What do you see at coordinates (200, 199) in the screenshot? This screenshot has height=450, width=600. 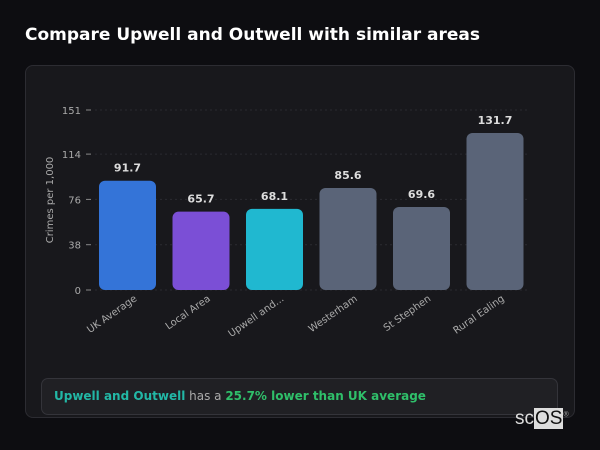 I see `data-label: 65.7` at bounding box center [200, 199].